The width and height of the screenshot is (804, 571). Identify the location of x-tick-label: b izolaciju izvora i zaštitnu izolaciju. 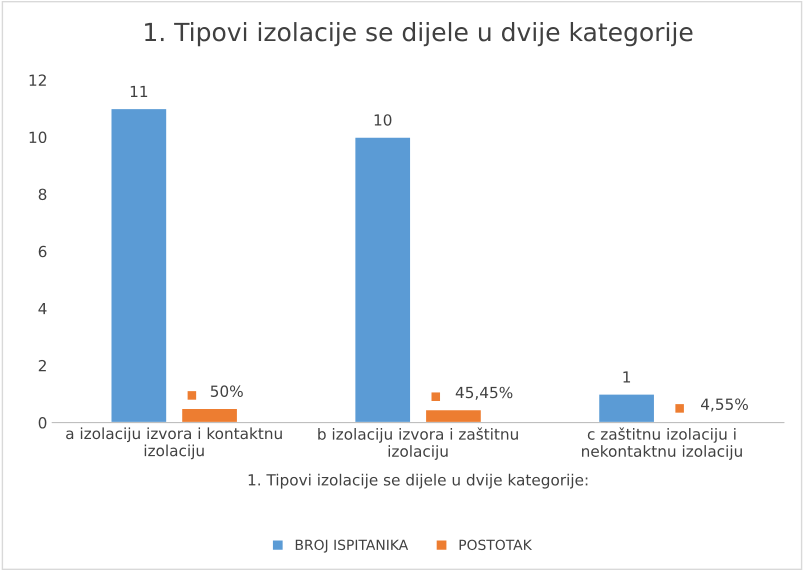
(418, 443).